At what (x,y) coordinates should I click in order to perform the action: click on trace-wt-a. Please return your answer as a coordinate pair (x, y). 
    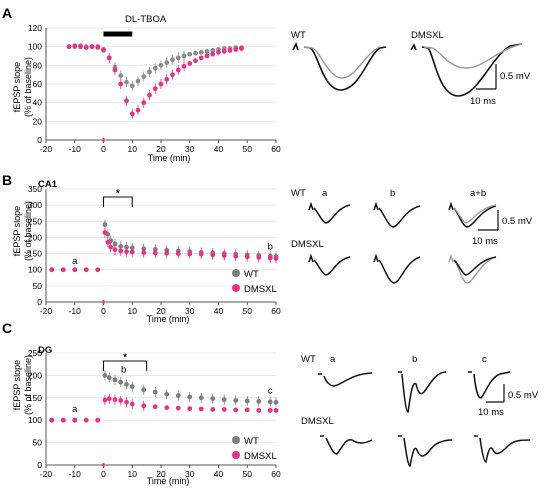
    Looking at the image, I should click on (345, 379).